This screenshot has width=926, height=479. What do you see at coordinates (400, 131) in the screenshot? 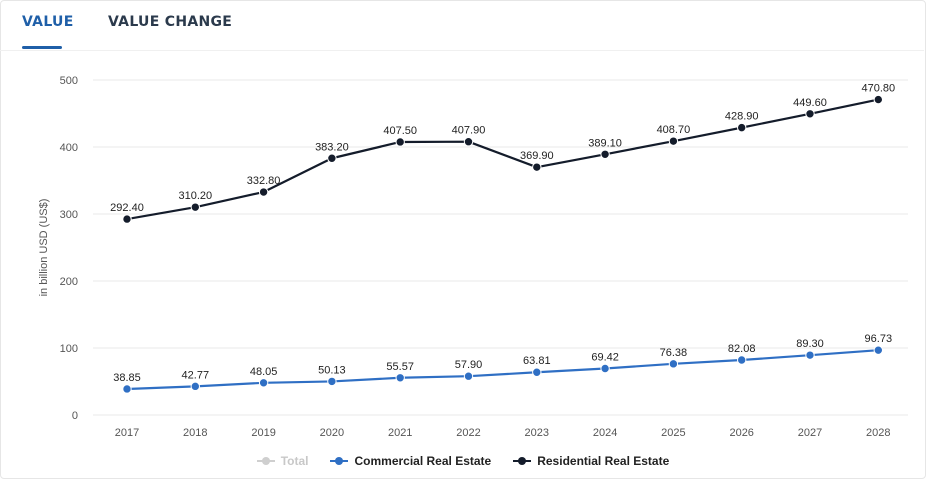
I see `data-label-residential: 407.50` at bounding box center [400, 131].